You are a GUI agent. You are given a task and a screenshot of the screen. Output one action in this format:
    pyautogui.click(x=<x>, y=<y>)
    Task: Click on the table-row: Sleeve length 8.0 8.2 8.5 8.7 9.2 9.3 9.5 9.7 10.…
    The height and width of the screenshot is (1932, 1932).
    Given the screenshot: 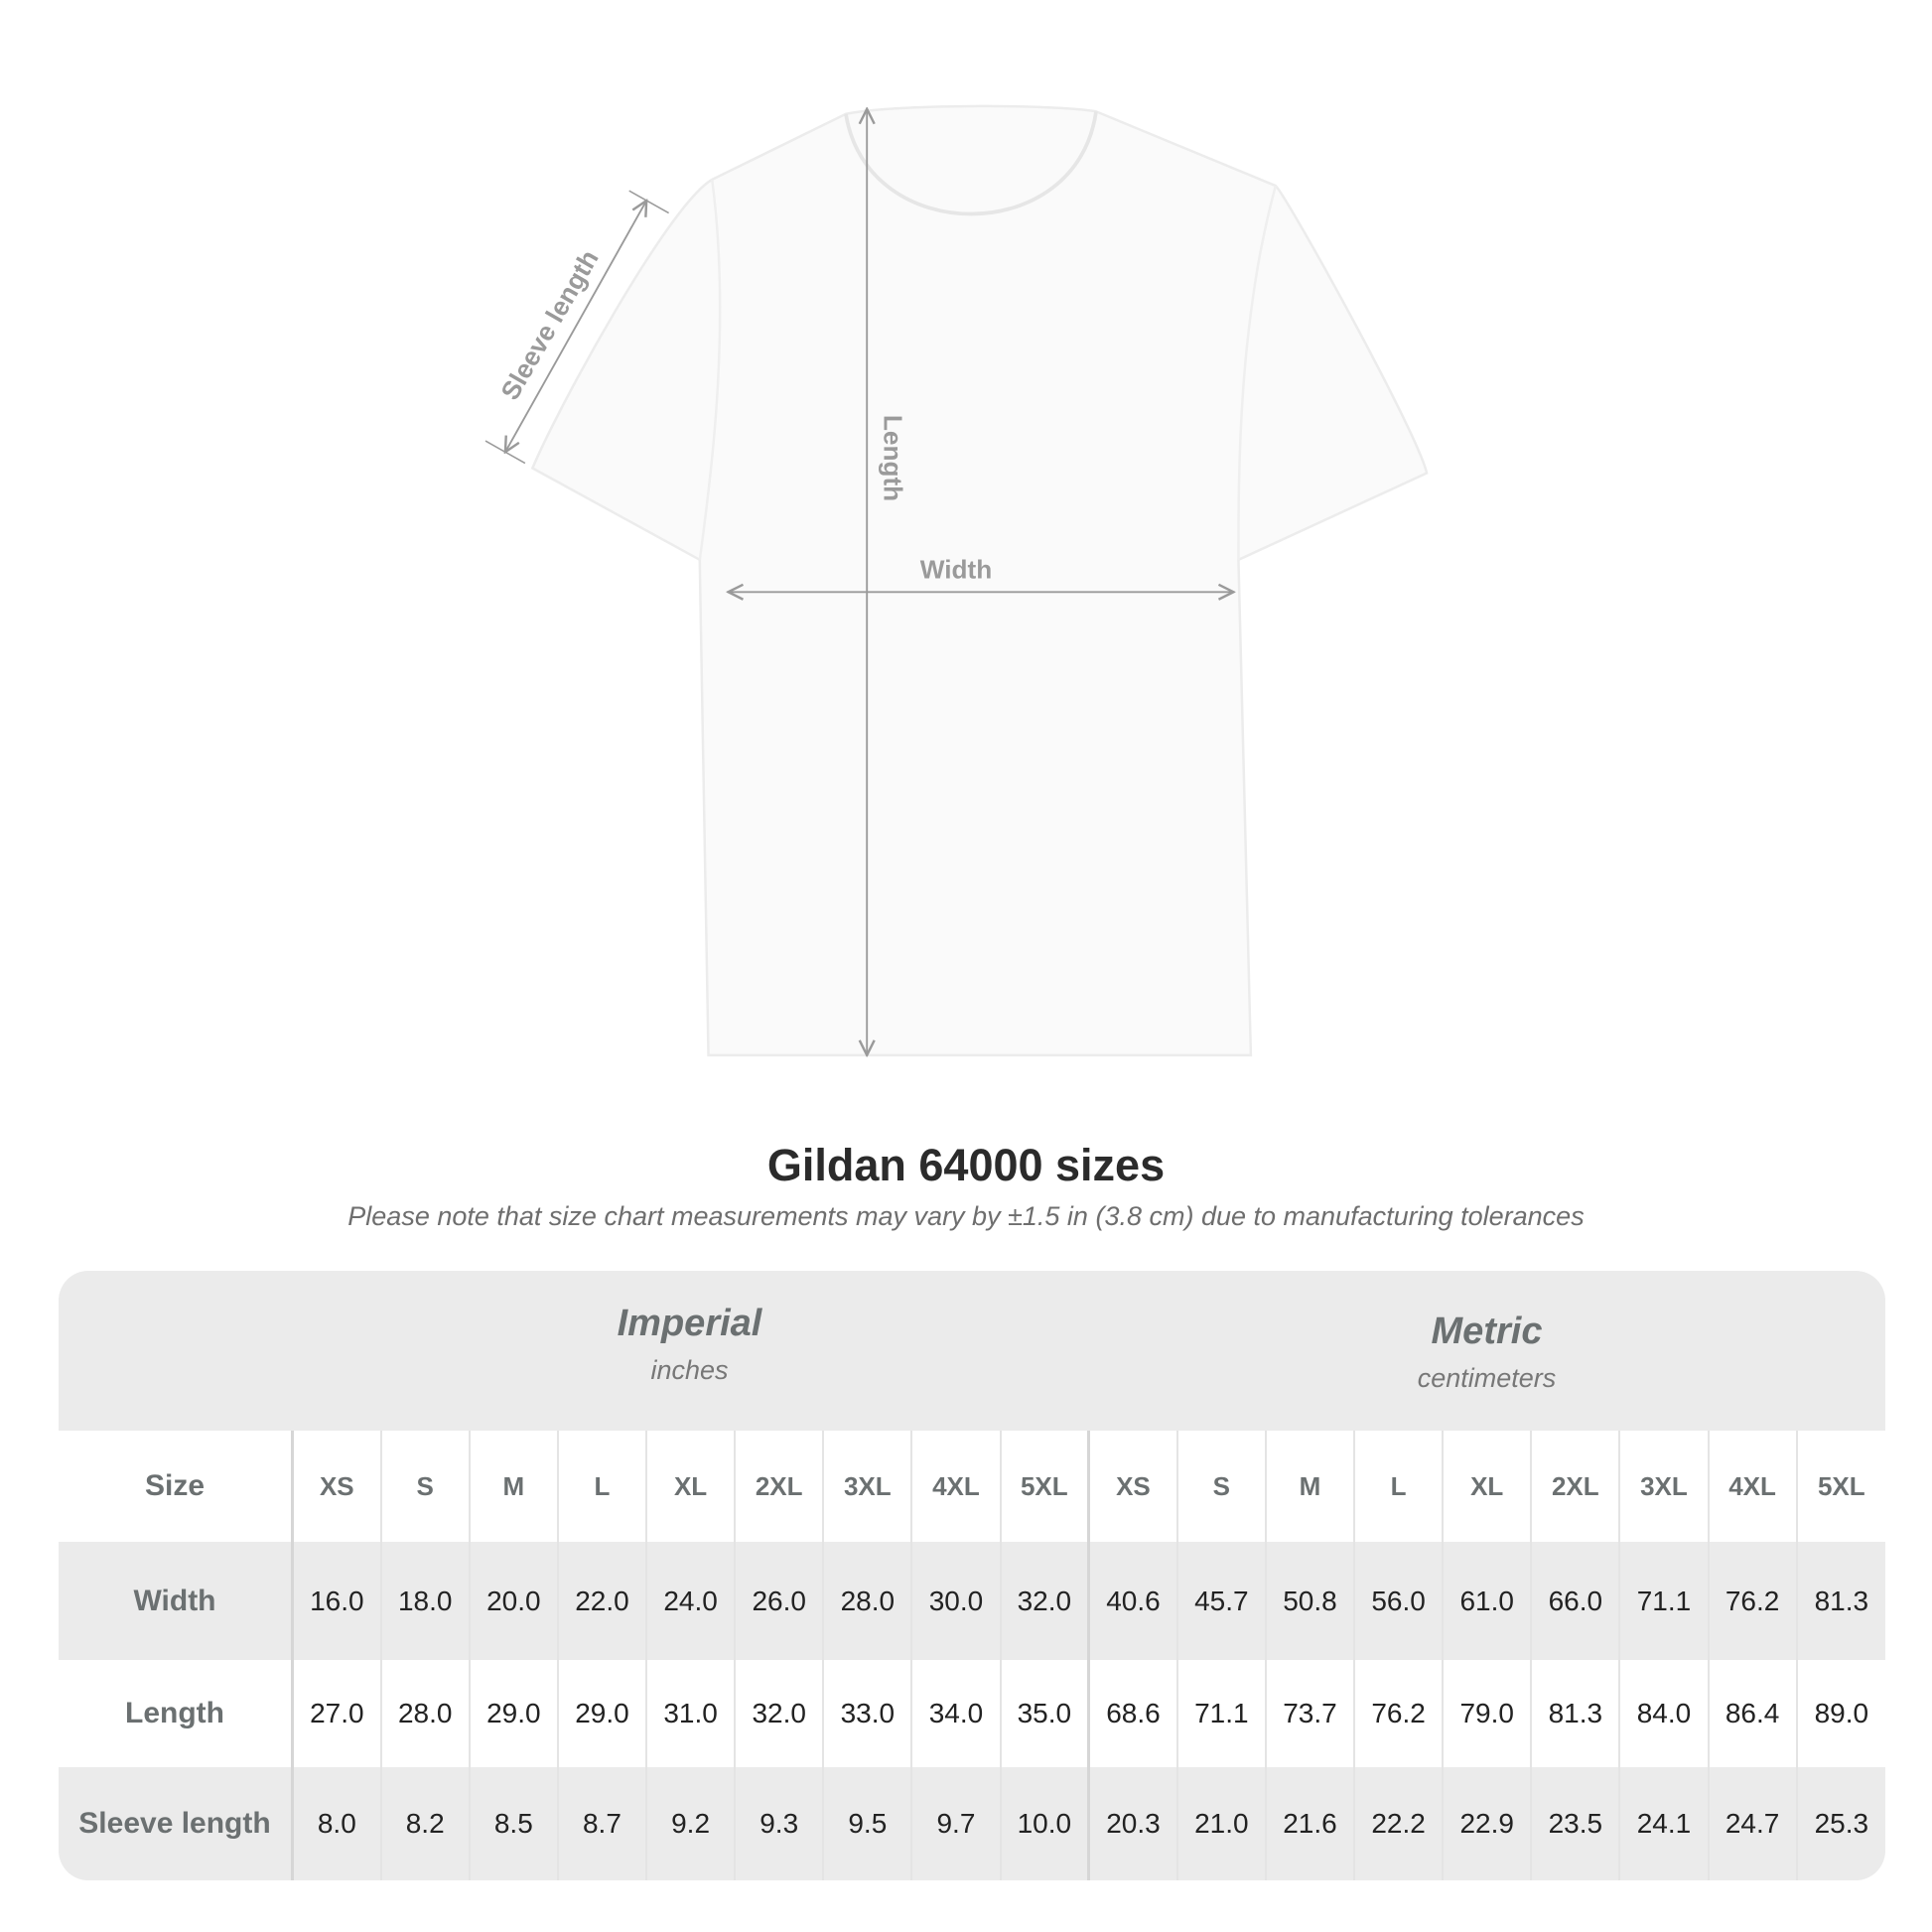 What is the action you would take?
    pyautogui.click(x=972, y=1823)
    